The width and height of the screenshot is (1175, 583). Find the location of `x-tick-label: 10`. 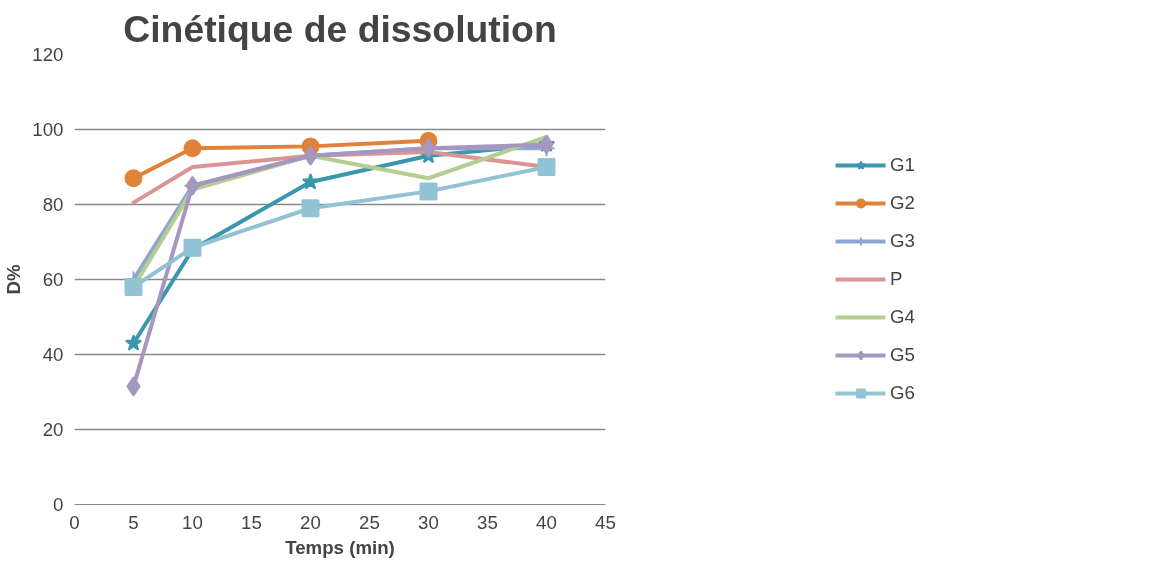

x-tick-label: 10 is located at coordinates (192, 522).